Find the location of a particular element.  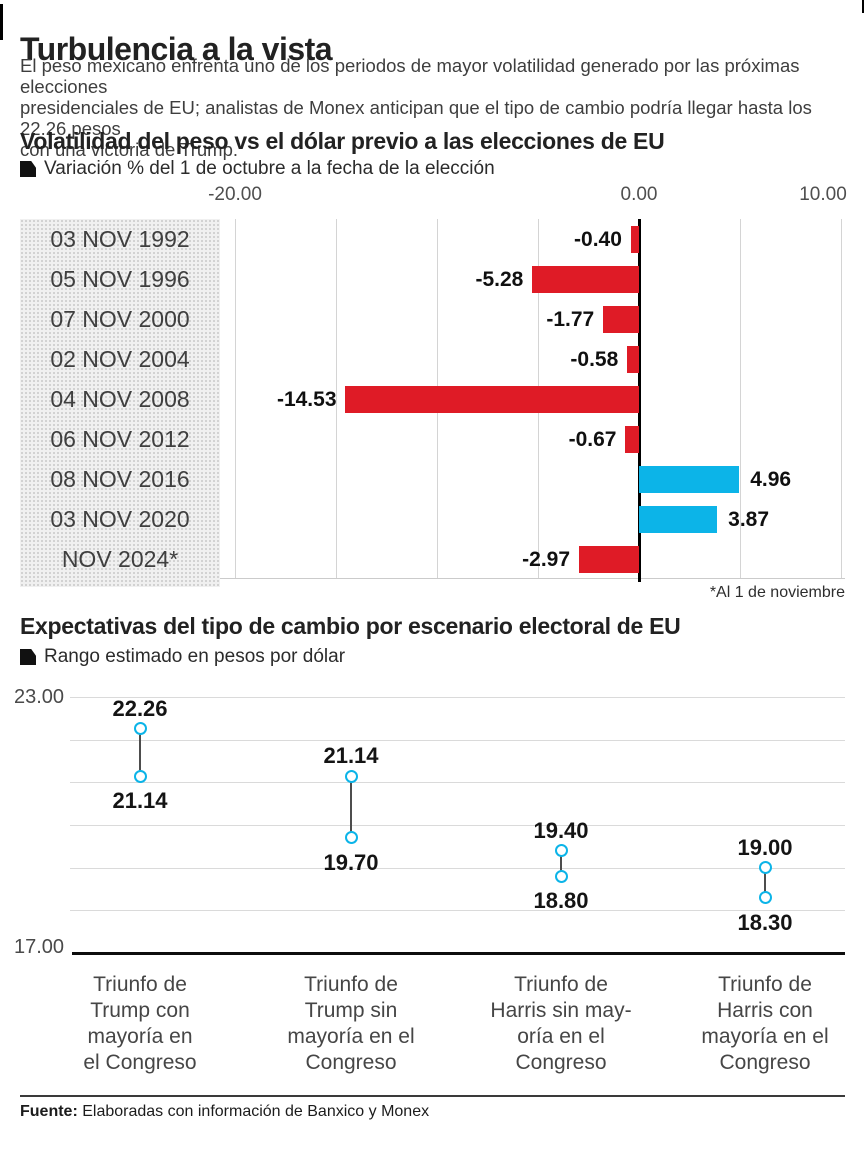

category-label: 03 NOV 1992 is located at coordinates (120, 239).